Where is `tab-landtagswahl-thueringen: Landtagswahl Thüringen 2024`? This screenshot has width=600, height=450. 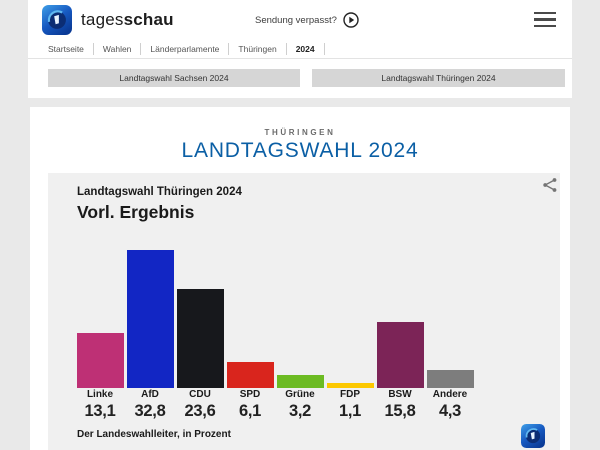 tab-landtagswahl-thueringen: Landtagswahl Thüringen 2024 is located at coordinates (438, 78).